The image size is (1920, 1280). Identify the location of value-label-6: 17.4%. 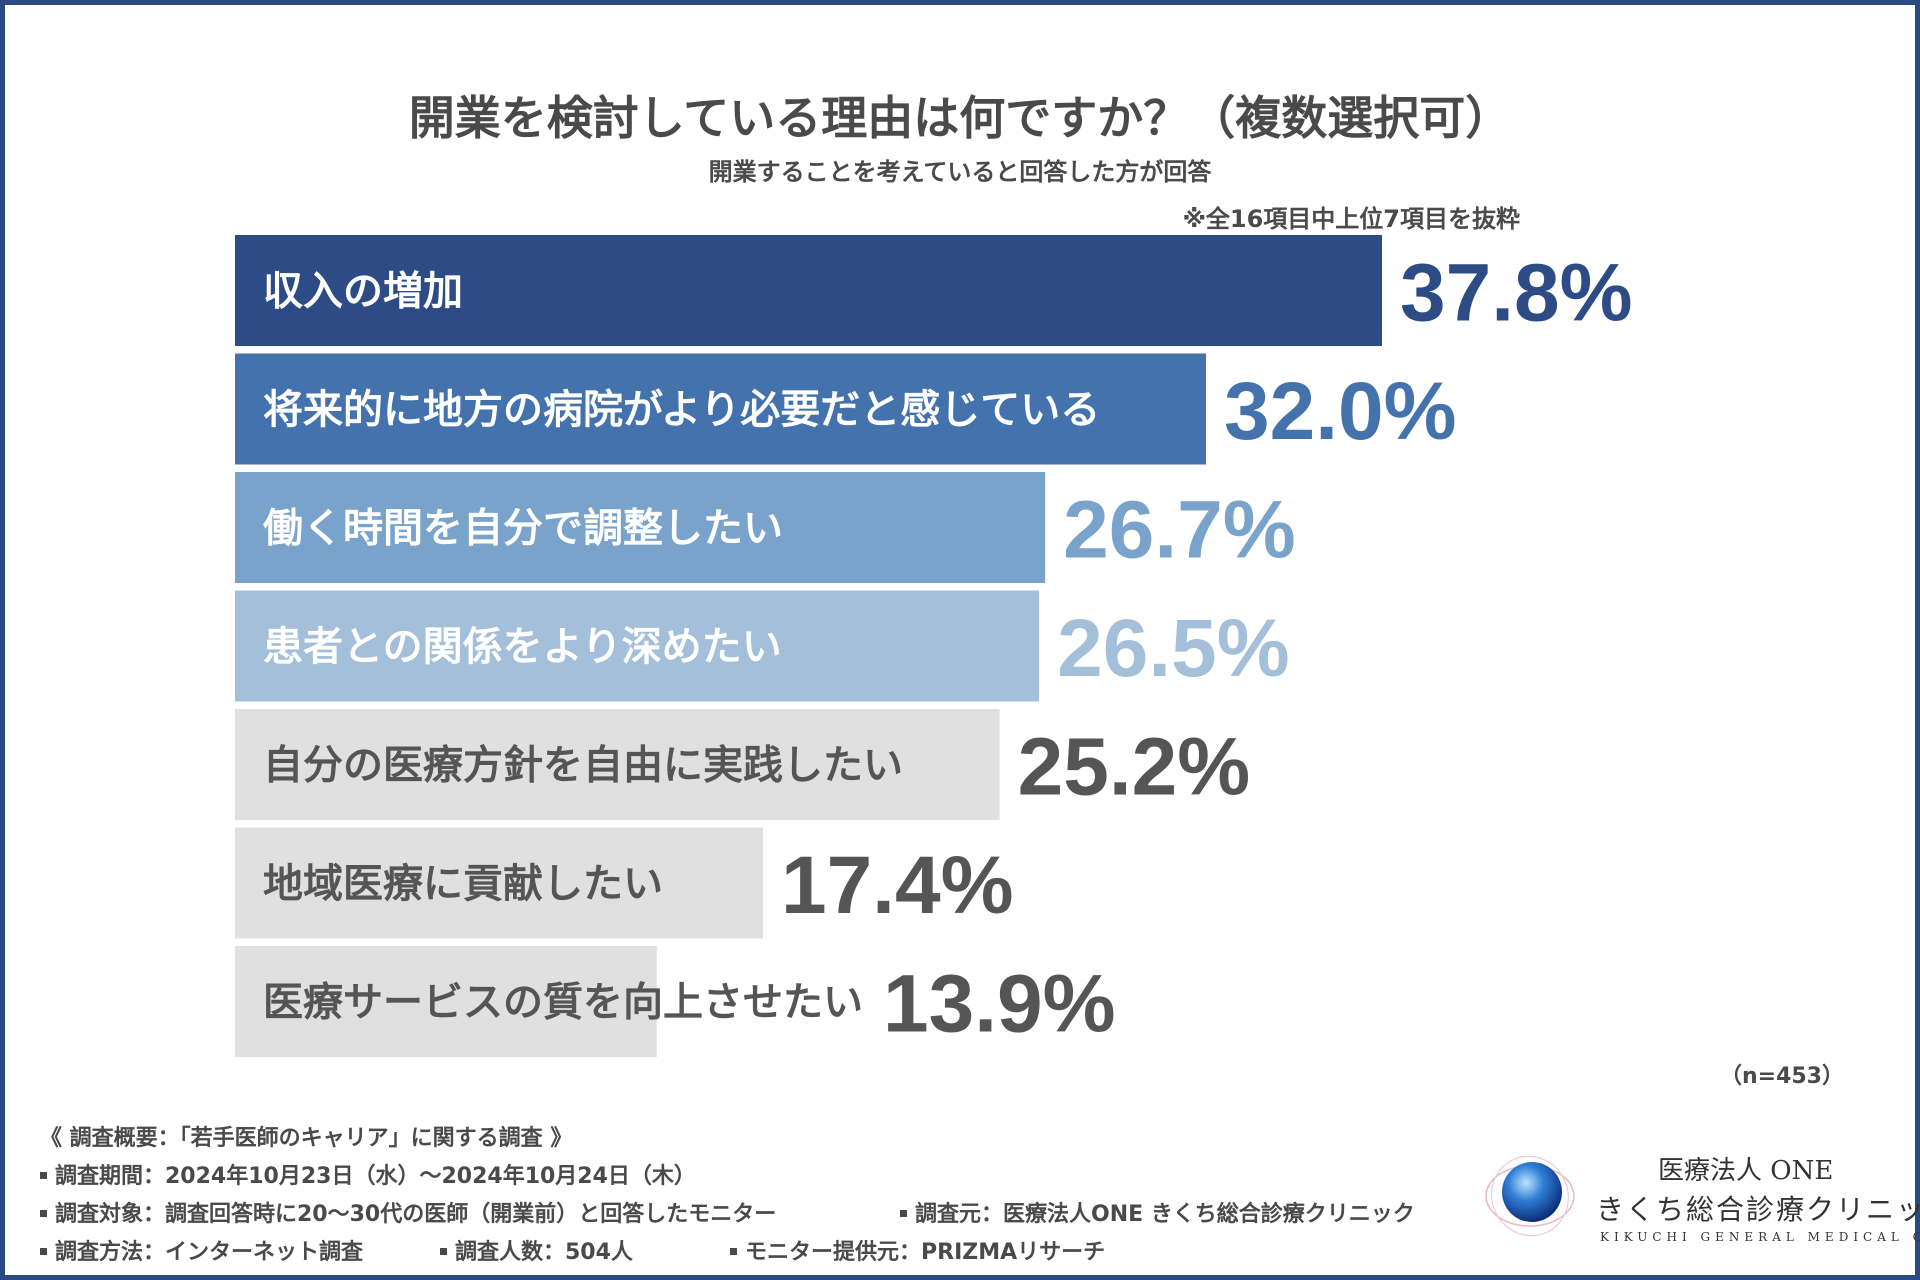
(897, 885).